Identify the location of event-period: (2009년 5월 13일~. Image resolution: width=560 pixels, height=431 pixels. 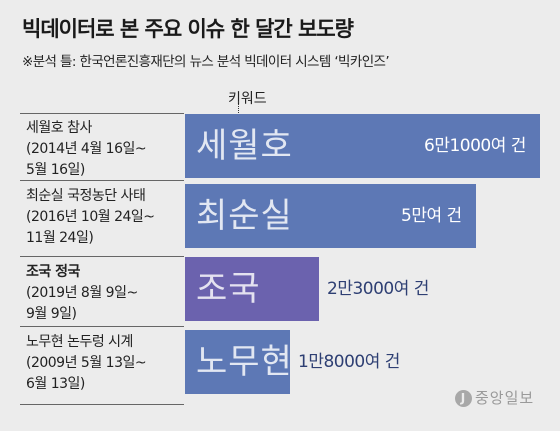
(86, 363).